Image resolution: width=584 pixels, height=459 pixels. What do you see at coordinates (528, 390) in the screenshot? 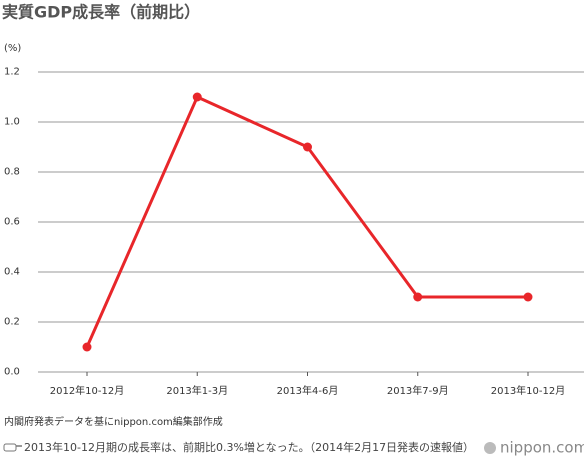
I see `x-tick-label: 2013年10-12月` at bounding box center [528, 390].